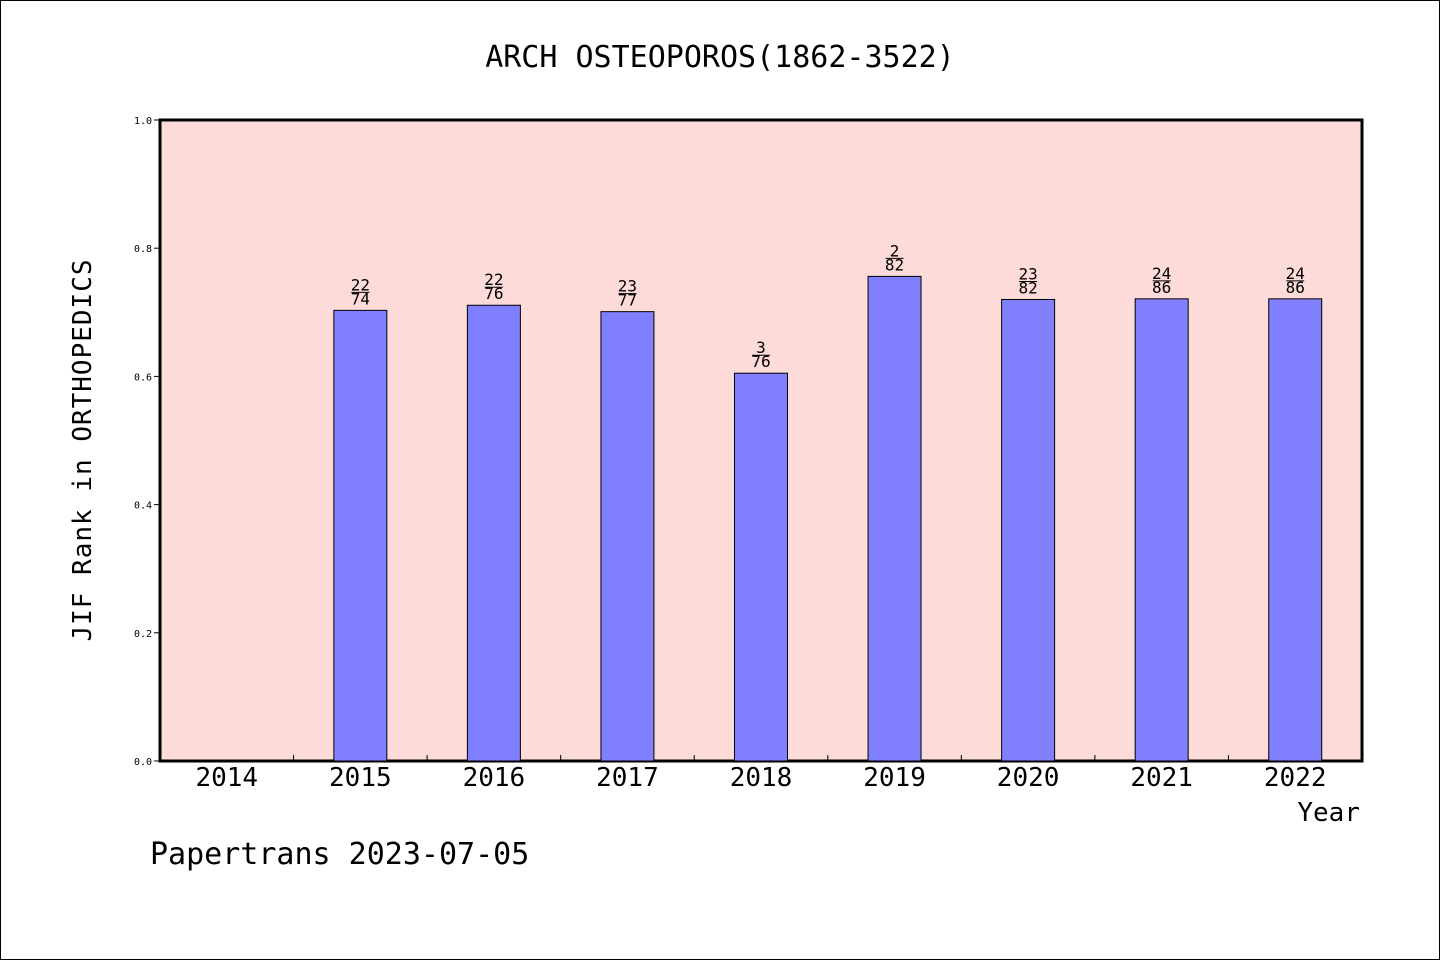 Image resolution: width=1440 pixels, height=964 pixels. Describe the element at coordinates (147, 442) in the screenshot. I see `y-axis-ticks: 0.0 0.2 0.4 0.6 0.8 1.0` at that location.